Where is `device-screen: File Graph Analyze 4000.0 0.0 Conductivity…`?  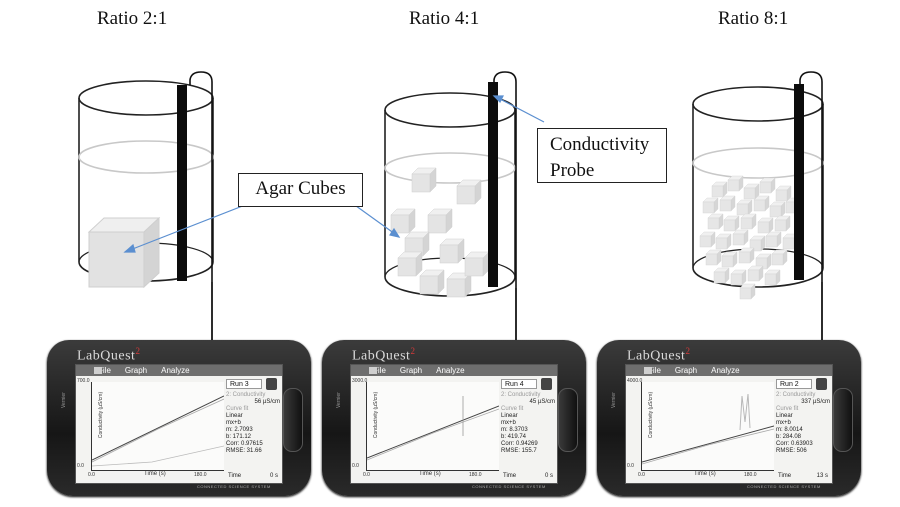 device-screen: File Graph Analyze 4000.0 0.0 Conductivity… is located at coordinates (729, 424).